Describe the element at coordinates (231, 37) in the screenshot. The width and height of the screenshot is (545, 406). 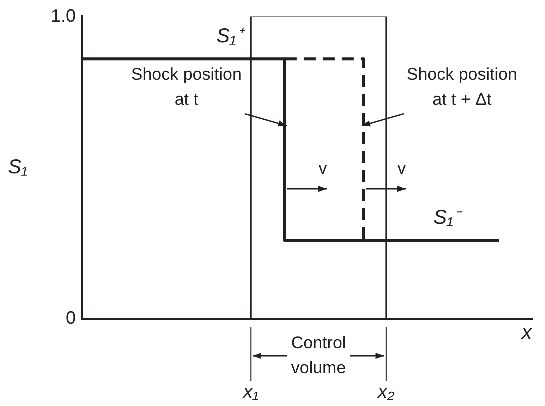
I see `annotation: S₁⁺` at that location.